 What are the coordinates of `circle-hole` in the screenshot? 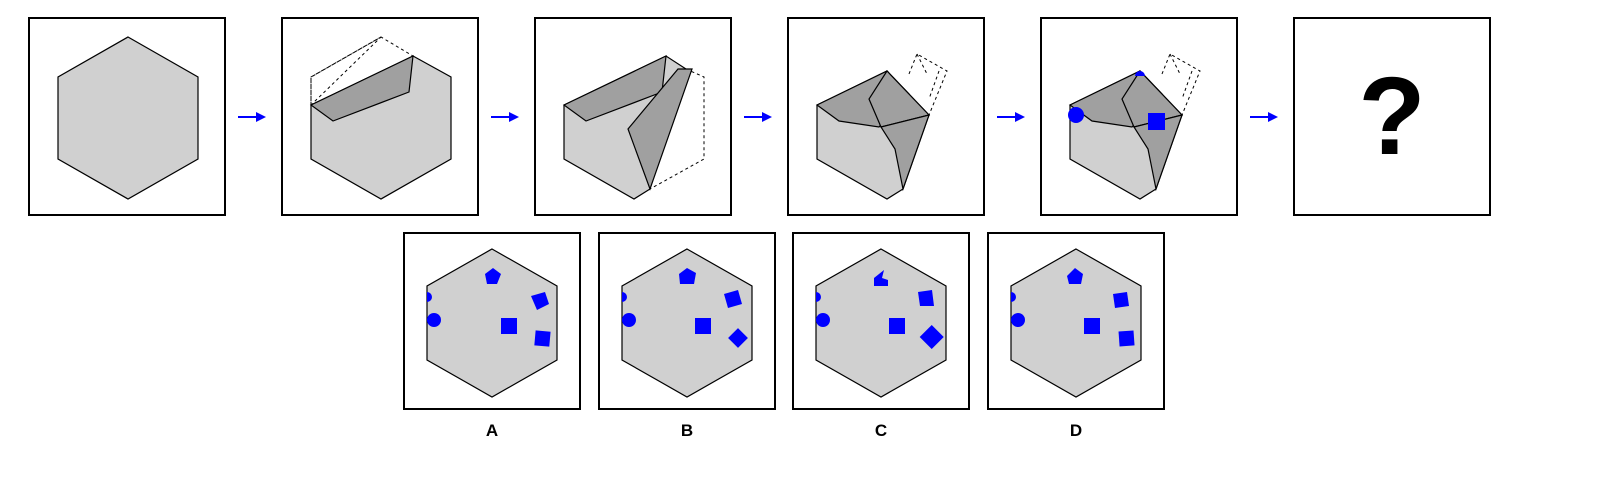 It's located at (1076, 115).